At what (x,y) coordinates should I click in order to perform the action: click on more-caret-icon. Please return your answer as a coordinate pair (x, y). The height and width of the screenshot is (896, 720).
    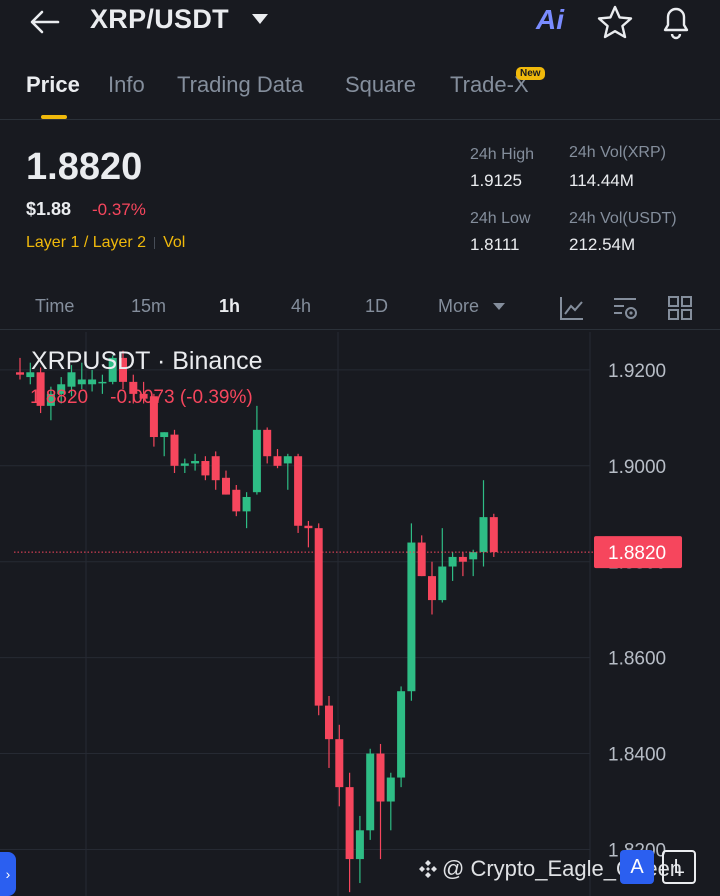
    Looking at the image, I should click on (499, 306).